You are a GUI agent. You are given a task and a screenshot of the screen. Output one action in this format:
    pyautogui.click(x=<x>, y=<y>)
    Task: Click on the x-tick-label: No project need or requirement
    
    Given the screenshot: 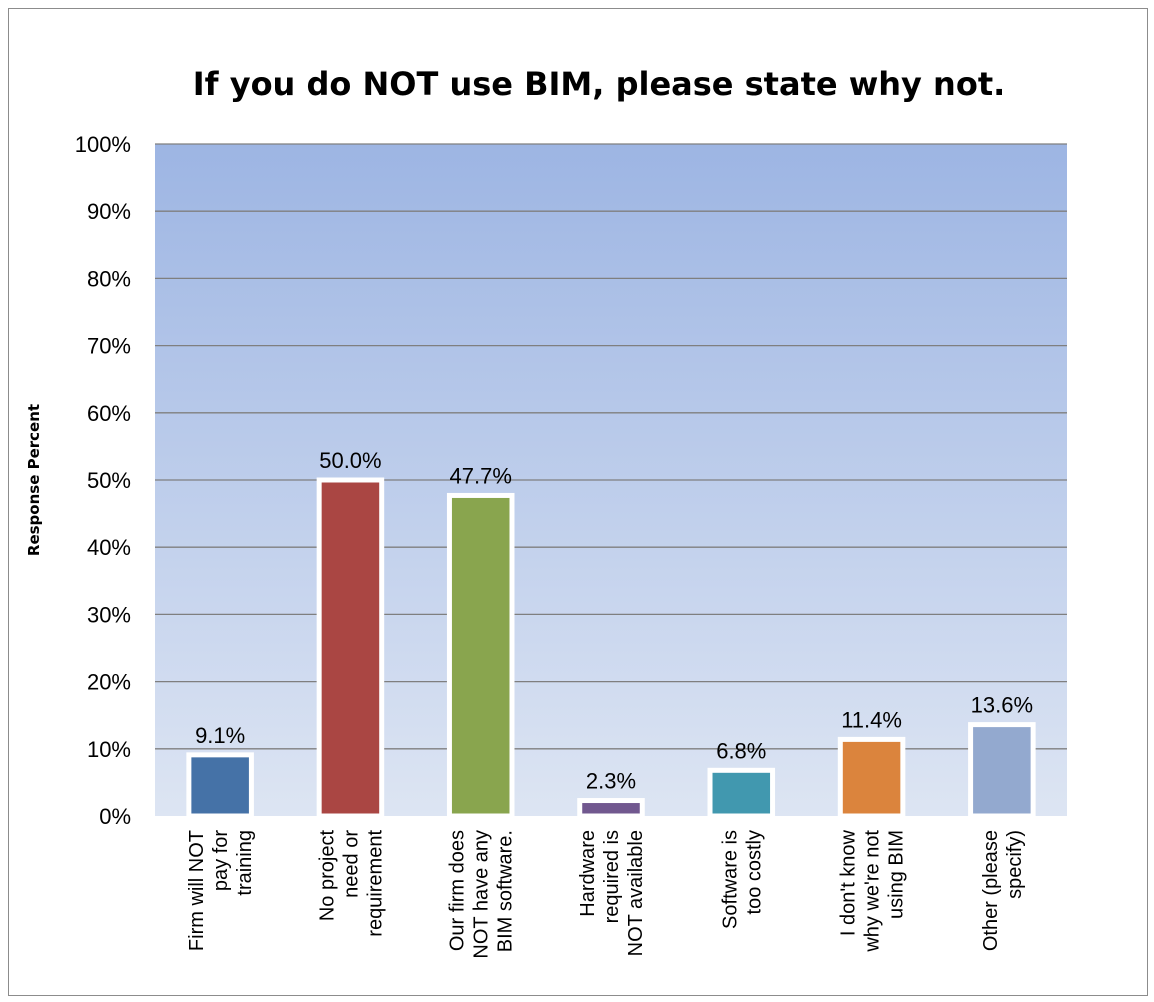 What is the action you would take?
    pyautogui.click(x=351, y=883)
    